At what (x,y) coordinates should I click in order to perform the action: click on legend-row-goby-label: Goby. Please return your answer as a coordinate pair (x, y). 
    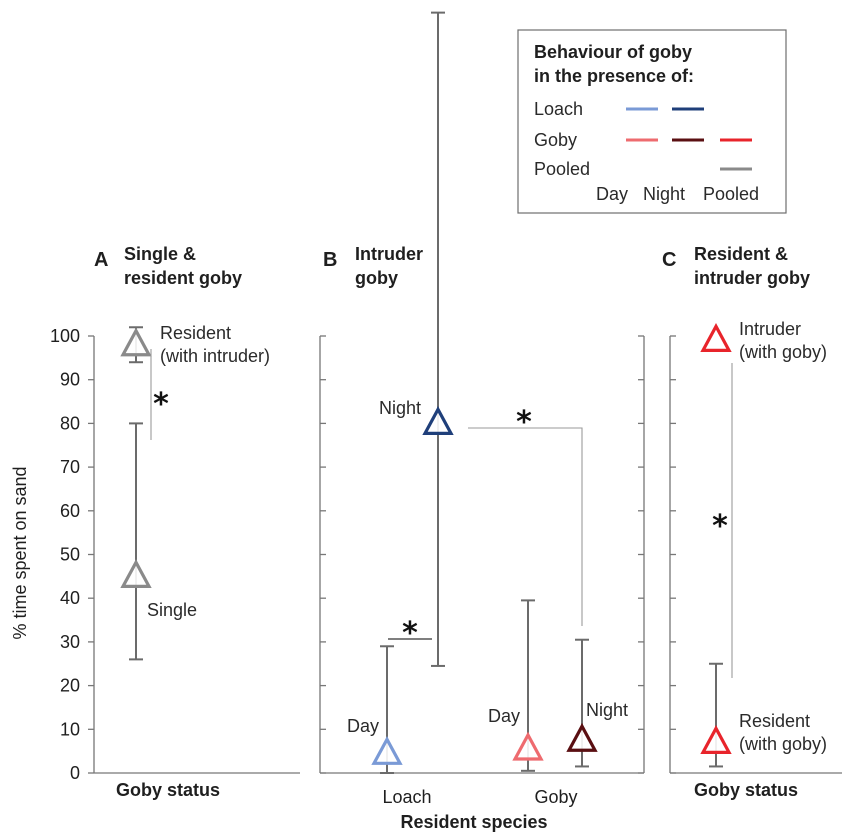
    Looking at the image, I should click on (555, 140).